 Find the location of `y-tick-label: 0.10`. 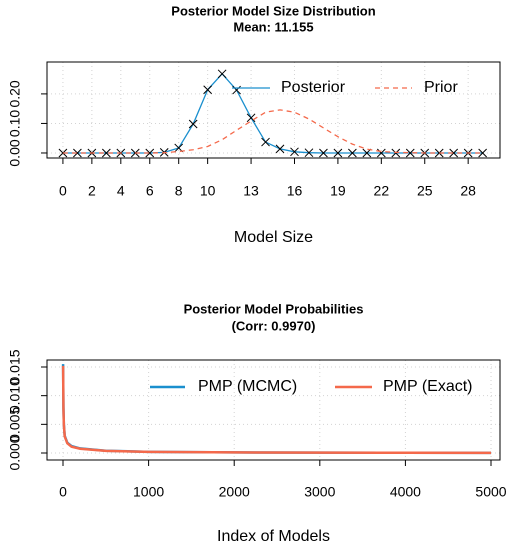

y-tick-label: 0.10 is located at coordinates (15, 123).